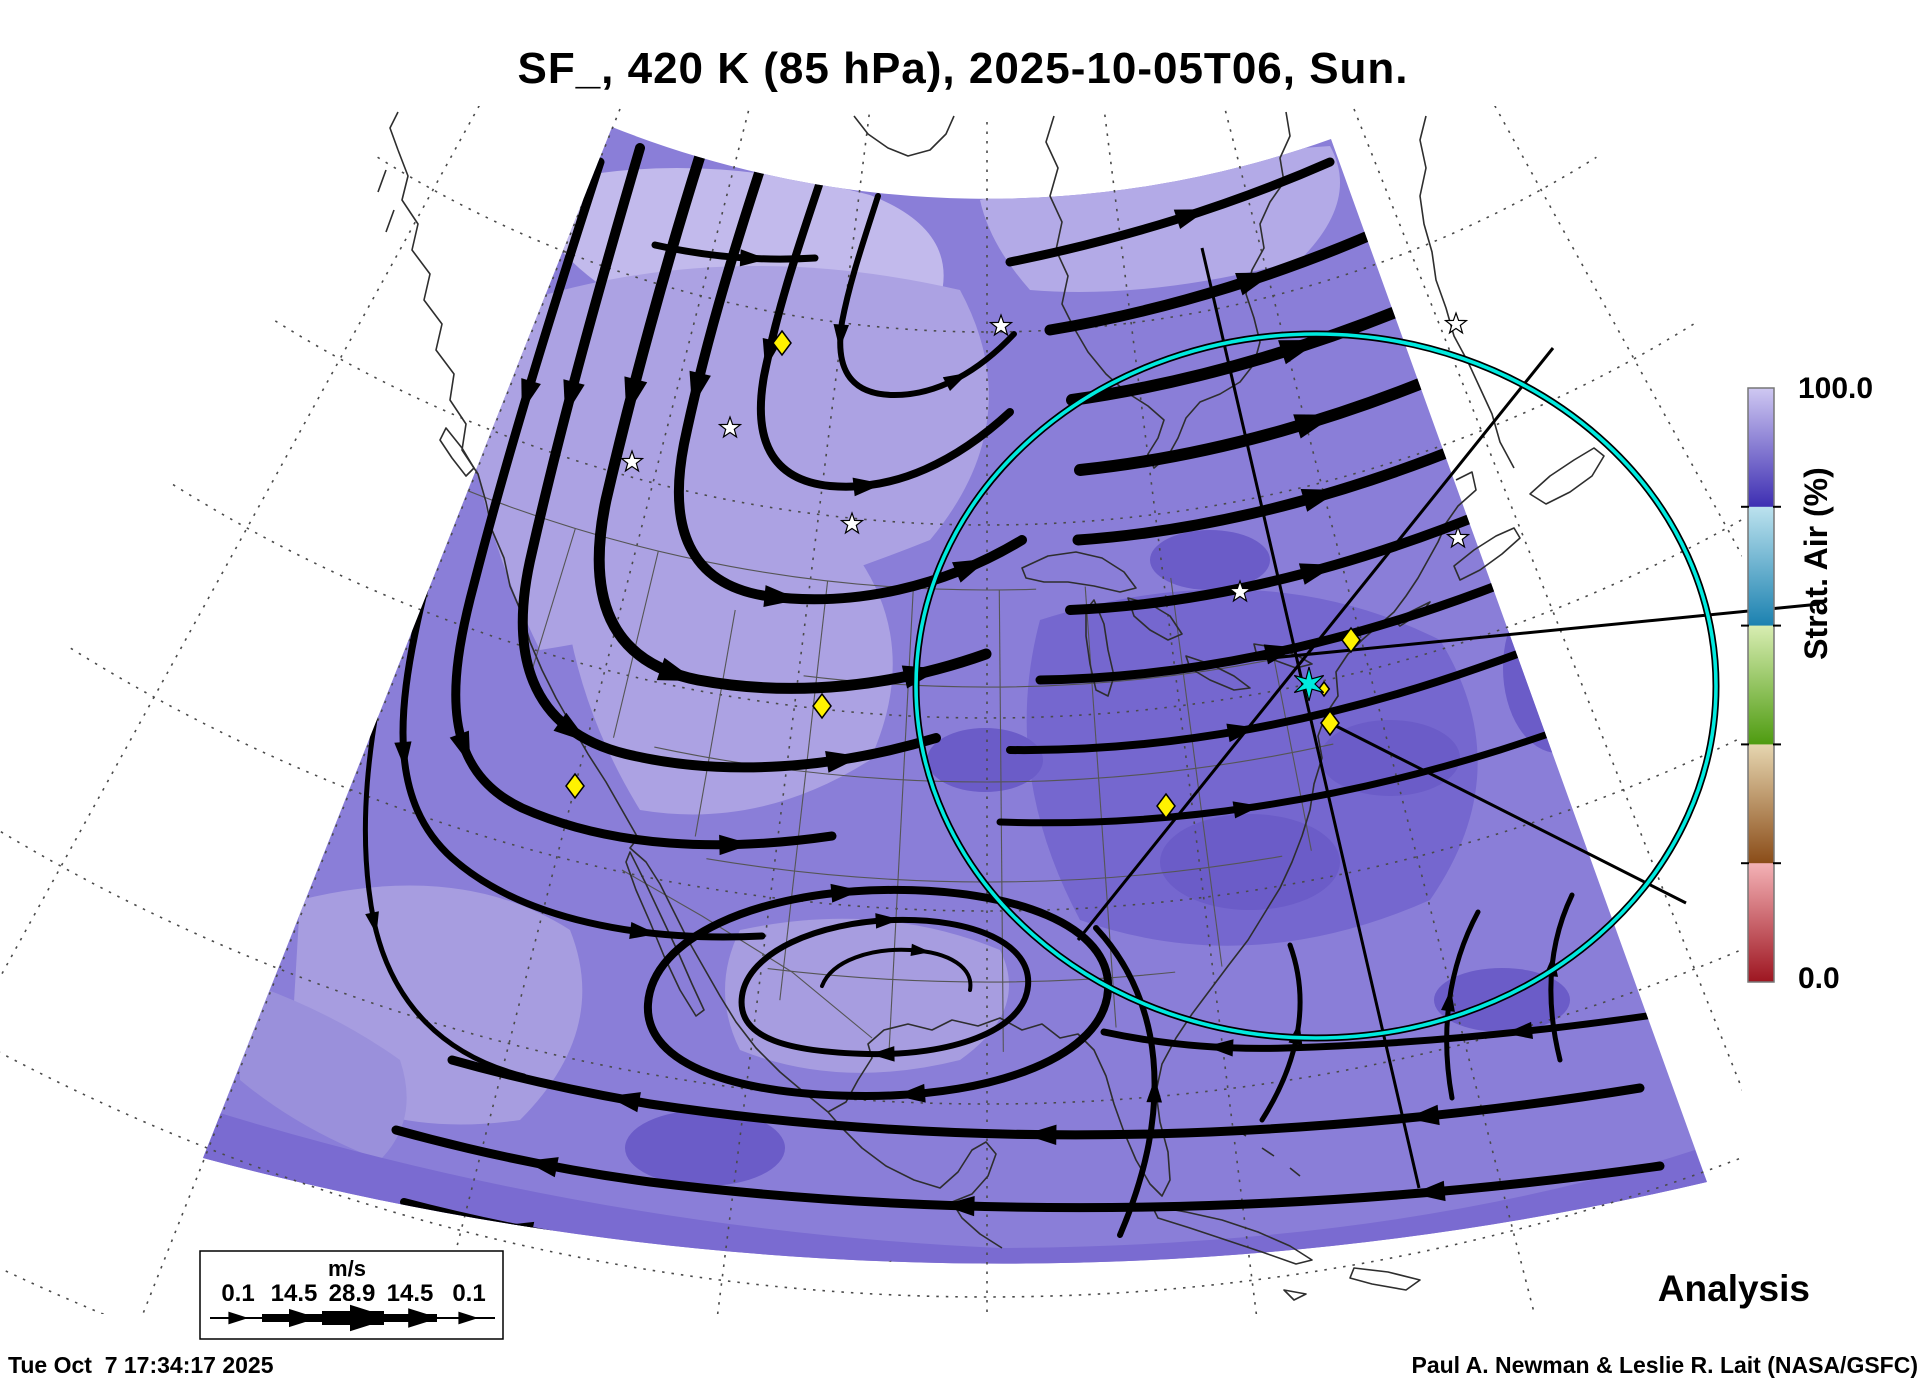 This screenshot has height=1394, width=1926. What do you see at coordinates (347, 1268) in the screenshot?
I see `wind-legend-units: m/s` at bounding box center [347, 1268].